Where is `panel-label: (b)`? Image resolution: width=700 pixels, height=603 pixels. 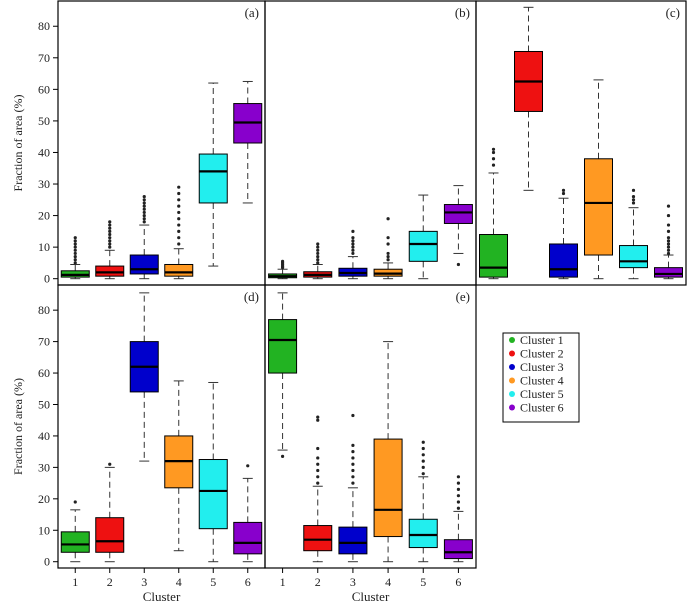
panel-label: (b) is located at coordinates (462, 12).